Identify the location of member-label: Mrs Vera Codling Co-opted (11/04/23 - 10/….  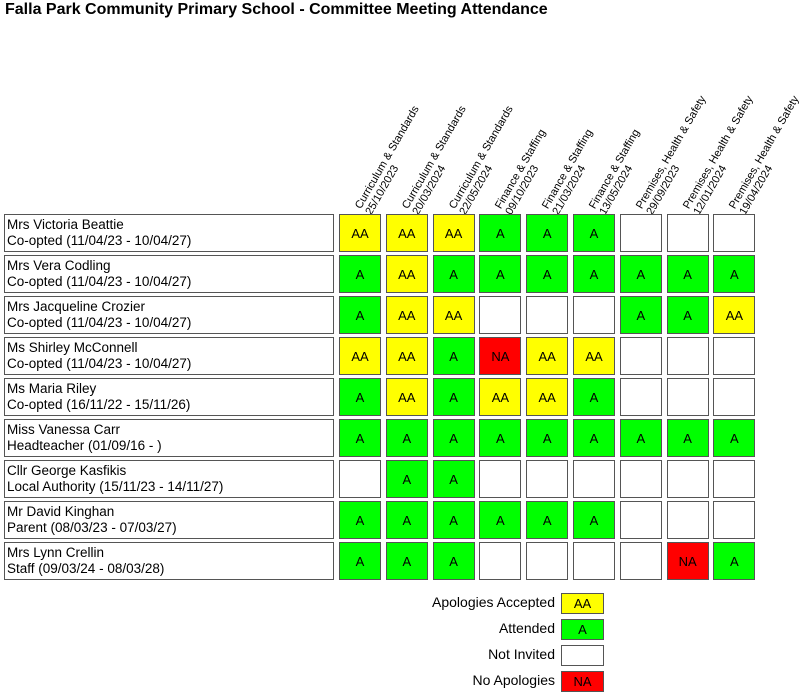
(169, 274).